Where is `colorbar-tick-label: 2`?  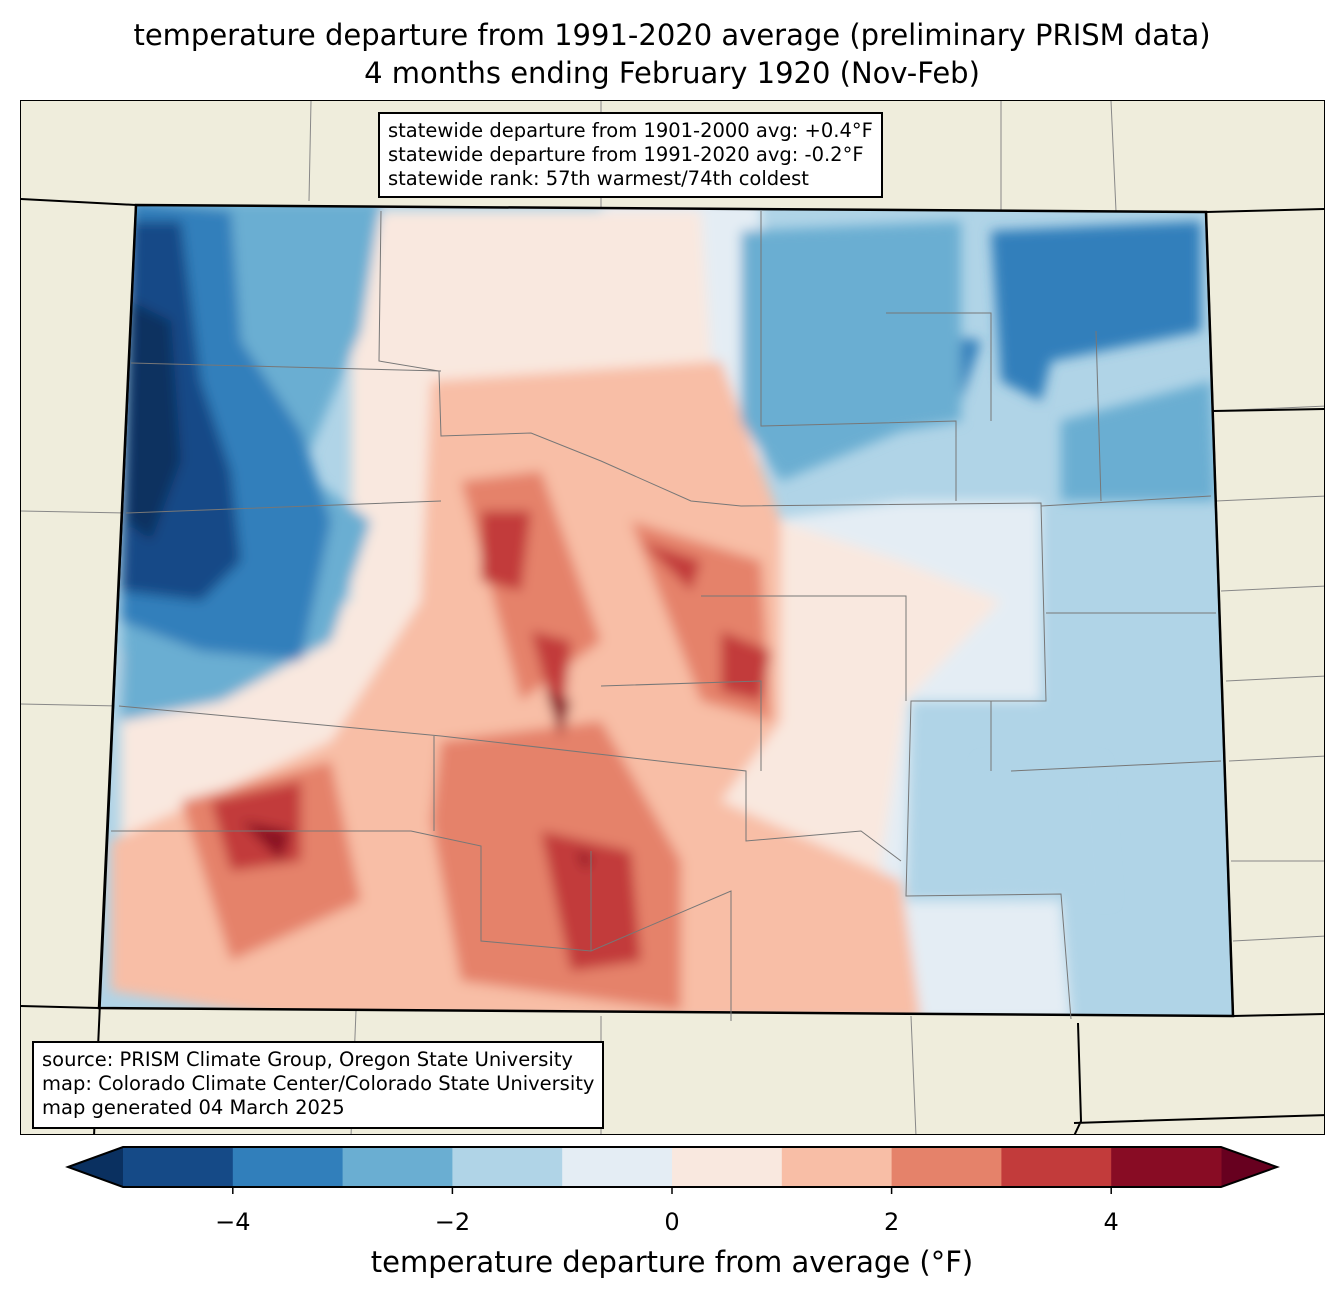
colorbar-tick-label: 2 is located at coordinates (891, 1222).